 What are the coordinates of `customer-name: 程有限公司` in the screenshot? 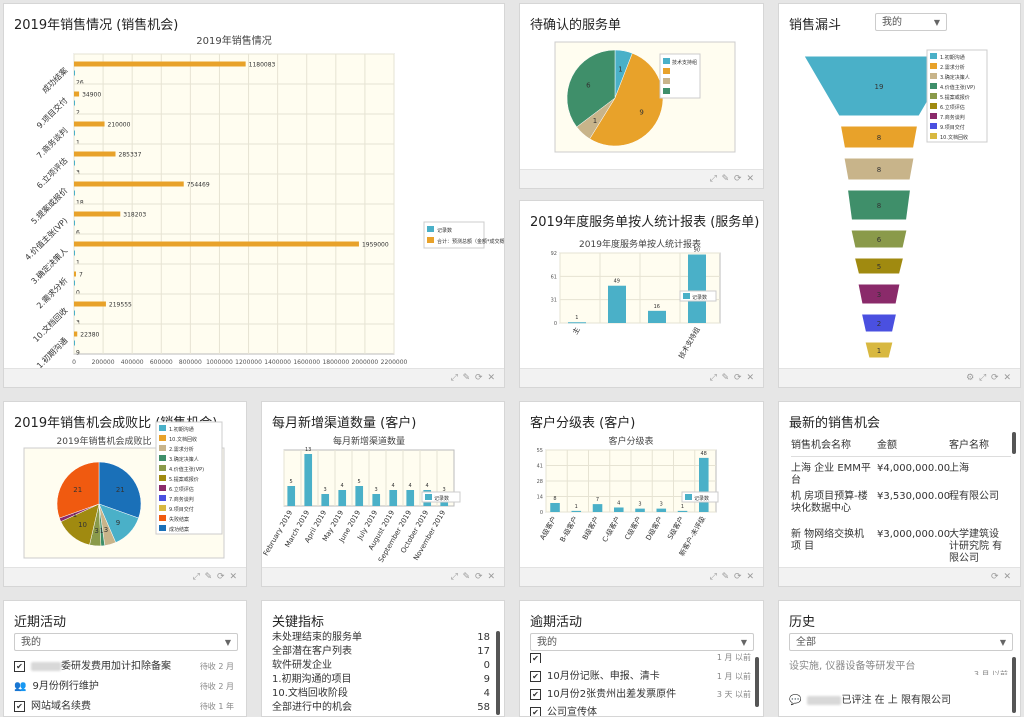 It's located at (974, 496).